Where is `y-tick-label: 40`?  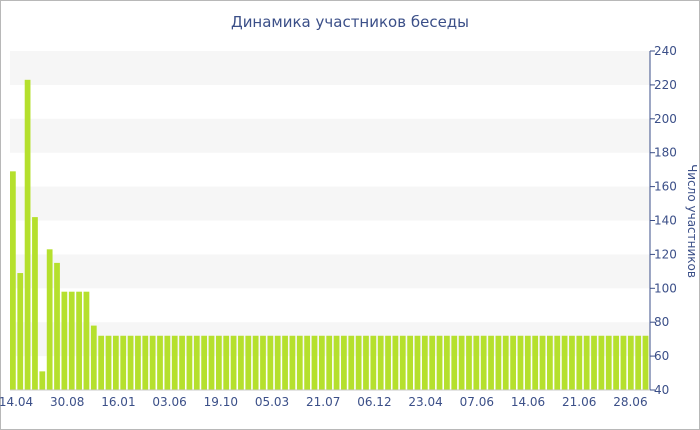
y-tick-label: 40 is located at coordinates (661, 390).